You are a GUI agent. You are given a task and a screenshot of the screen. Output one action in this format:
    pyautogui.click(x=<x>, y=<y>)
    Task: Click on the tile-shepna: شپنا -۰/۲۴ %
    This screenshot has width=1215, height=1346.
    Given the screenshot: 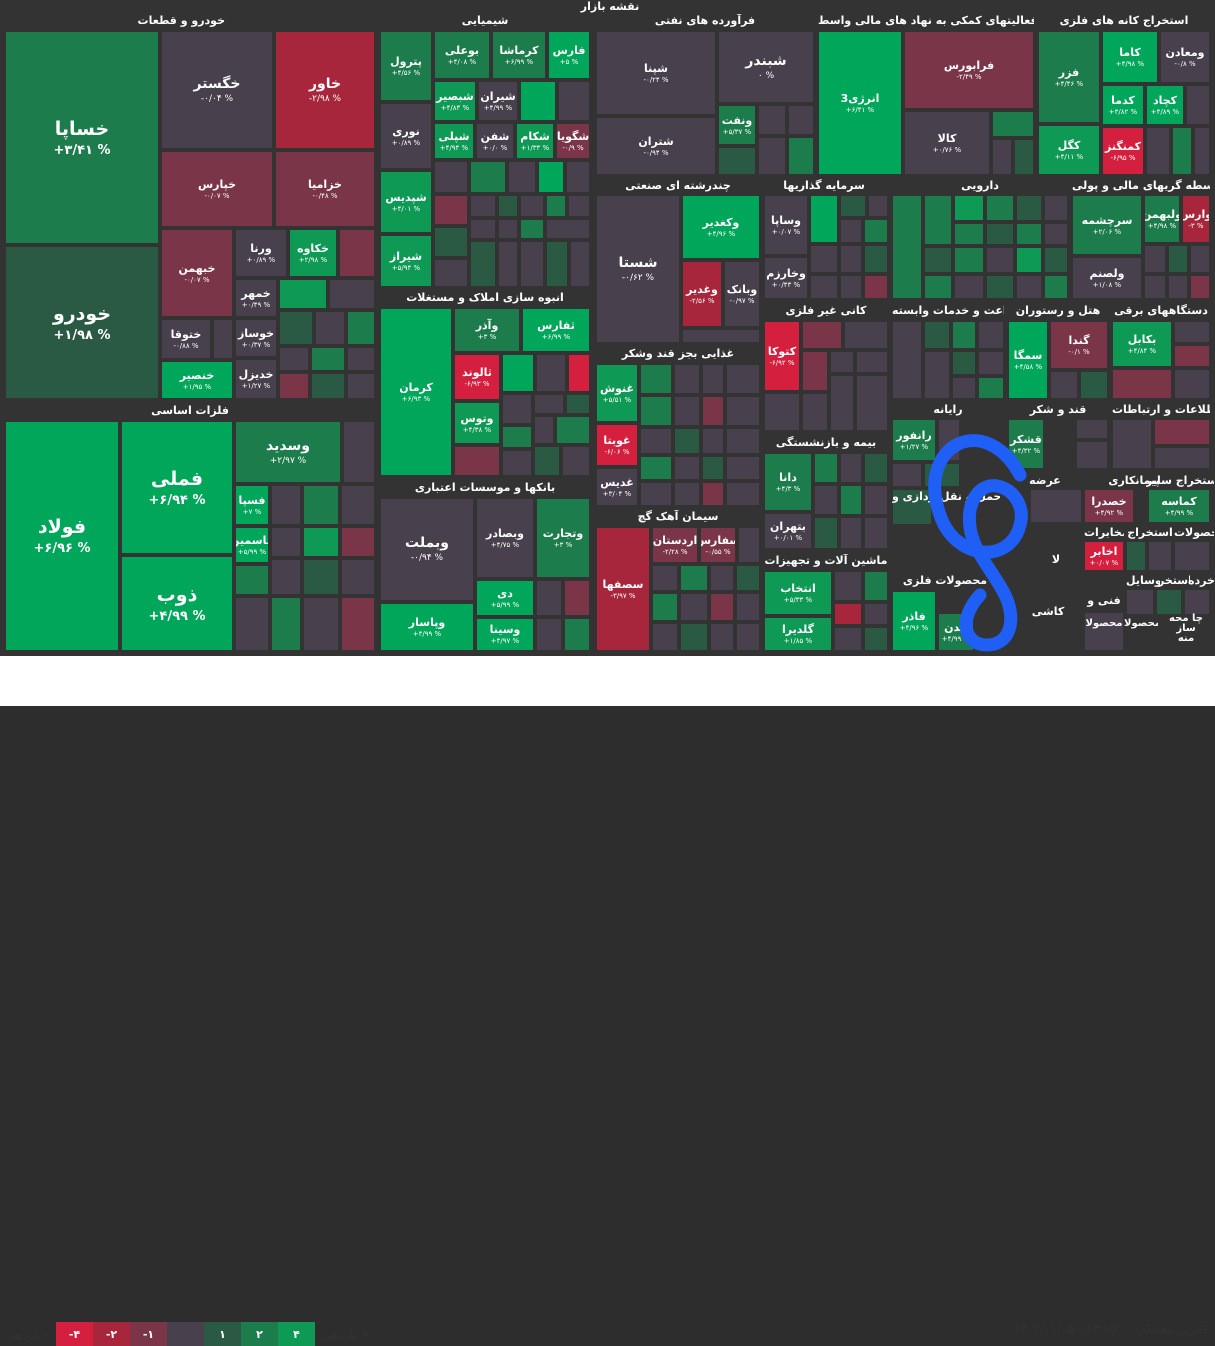 What is the action you would take?
    pyautogui.click(x=656, y=73)
    